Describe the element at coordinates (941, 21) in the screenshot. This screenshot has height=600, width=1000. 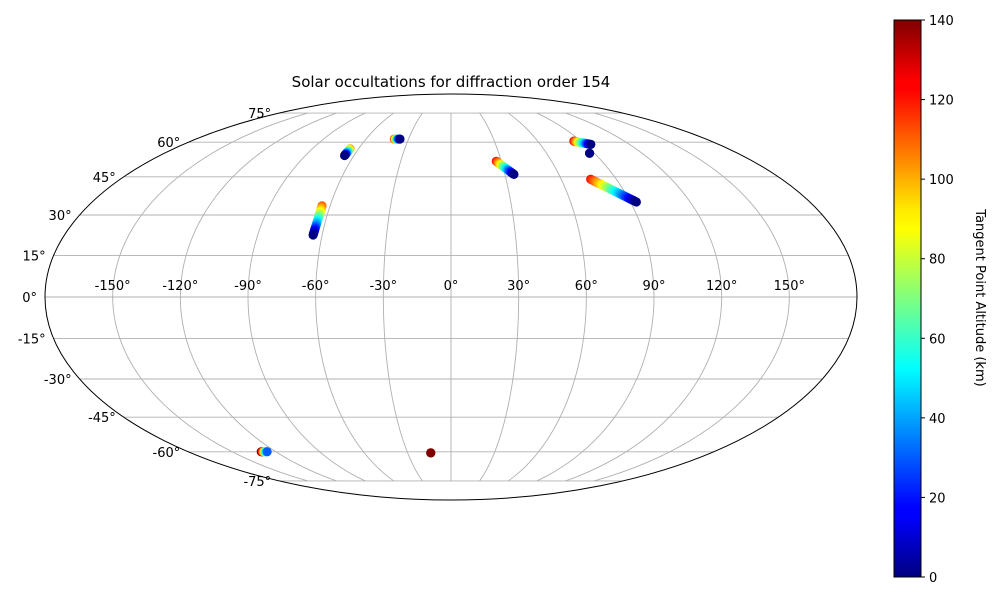
I see `colorbar-tick-label: 140` at that location.